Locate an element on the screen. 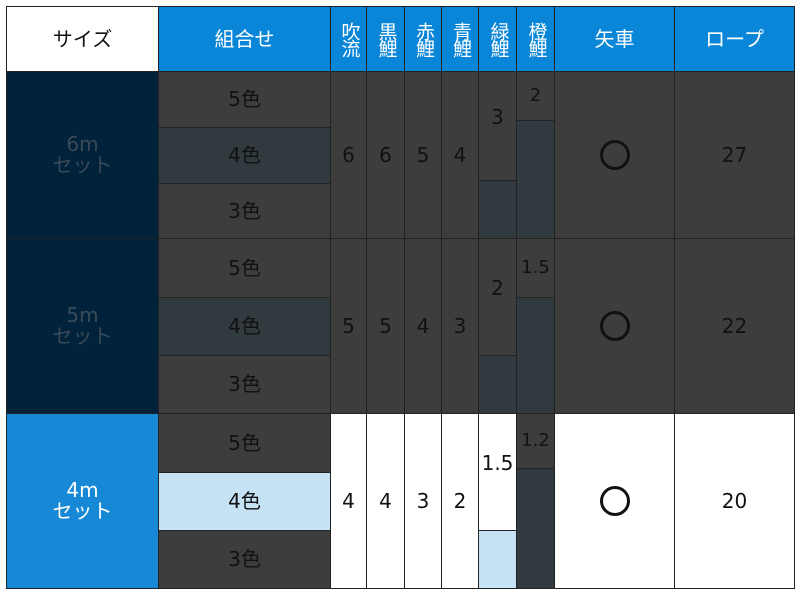 The width and height of the screenshot is (800, 597). header-combo: 組合せ is located at coordinates (244, 39).